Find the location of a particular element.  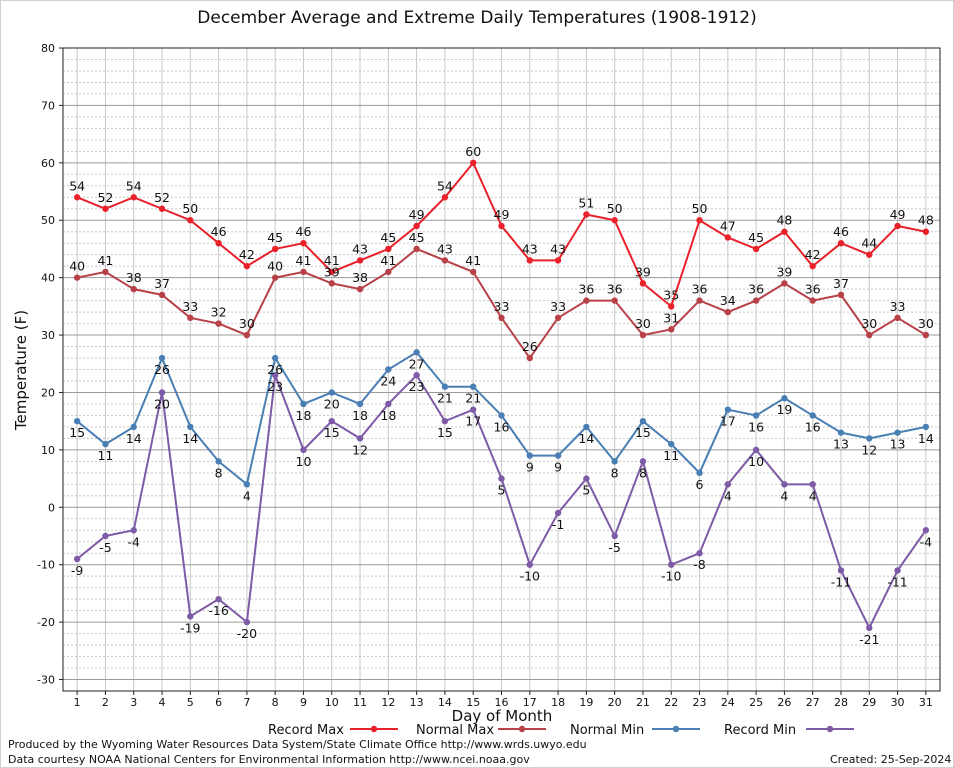

record-min-data-label: -20 is located at coordinates (247, 633).